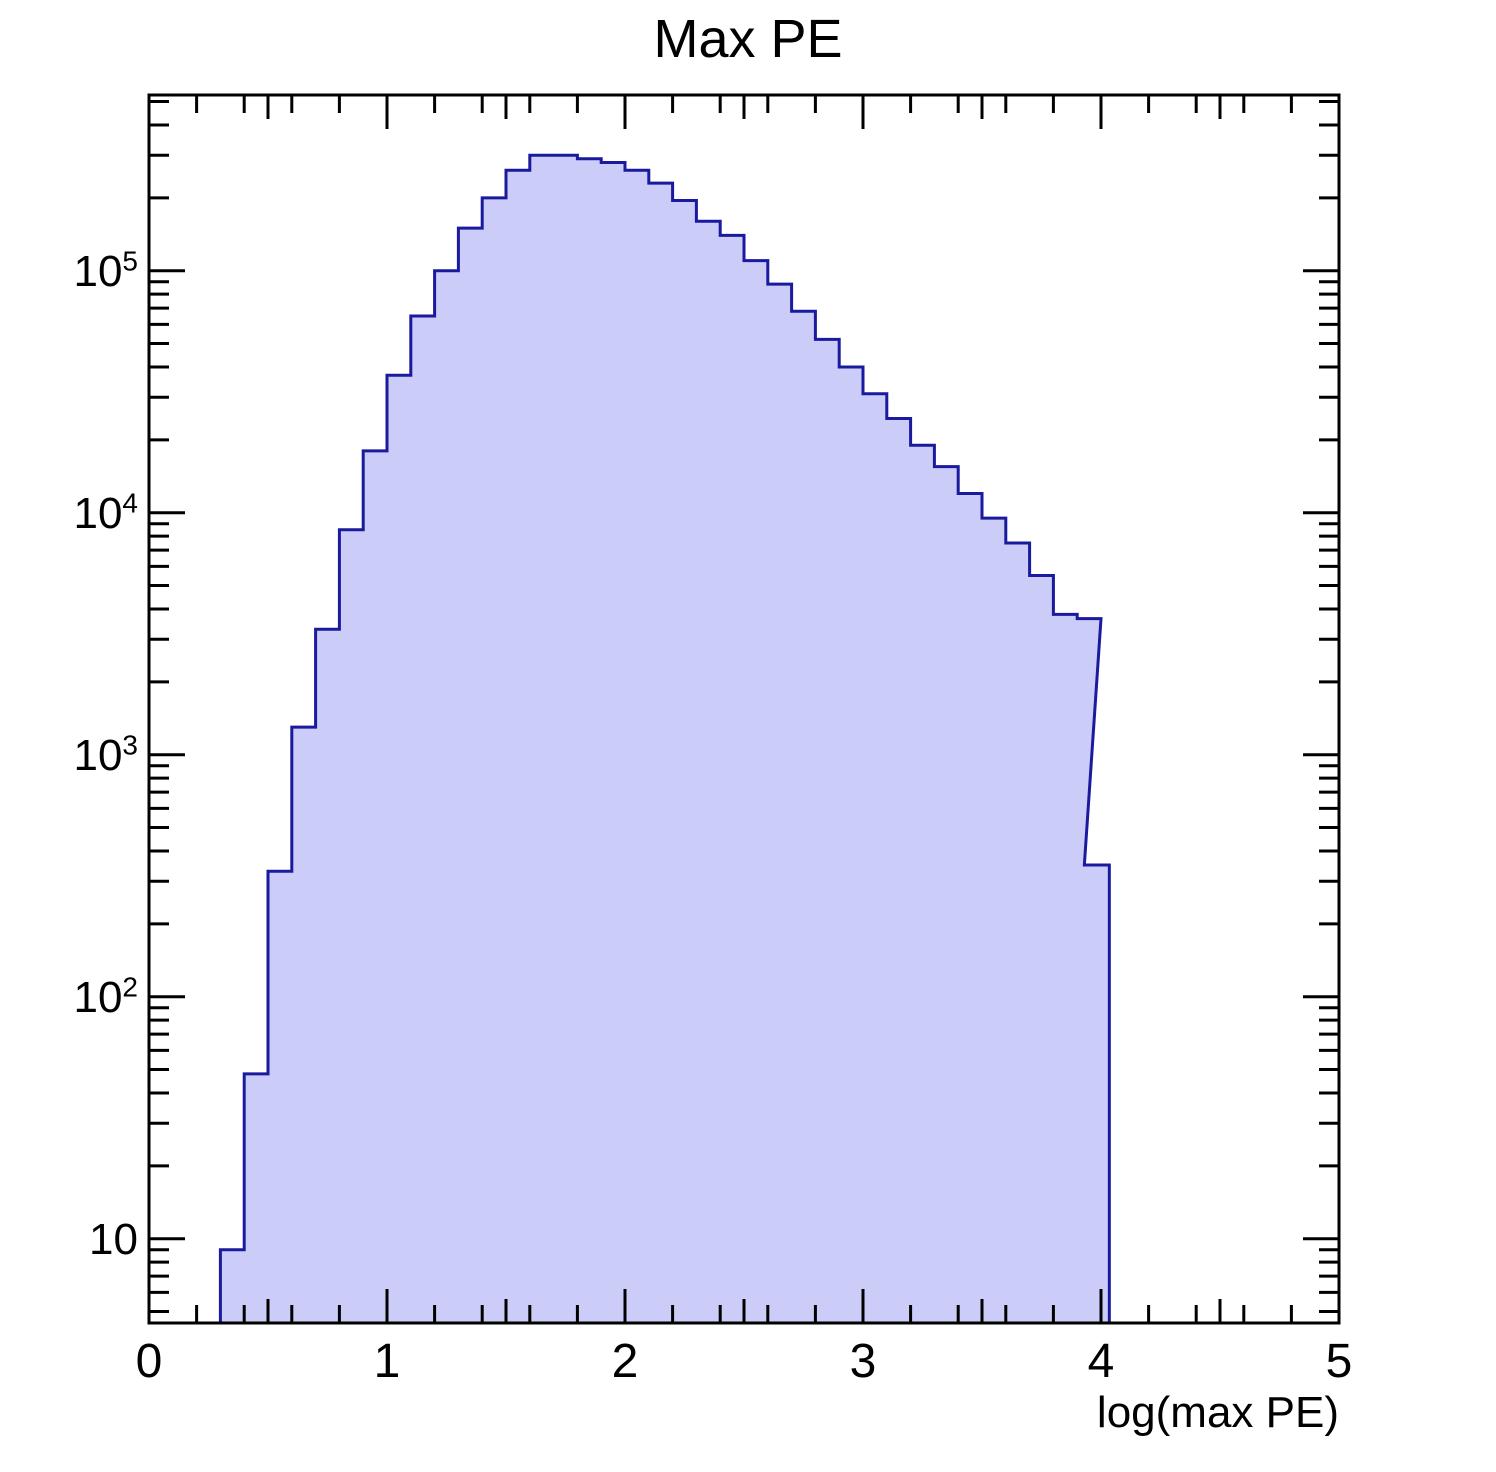 This screenshot has width=1496, height=1472. What do you see at coordinates (149, 1361) in the screenshot?
I see `x-tick-label-0: 0` at bounding box center [149, 1361].